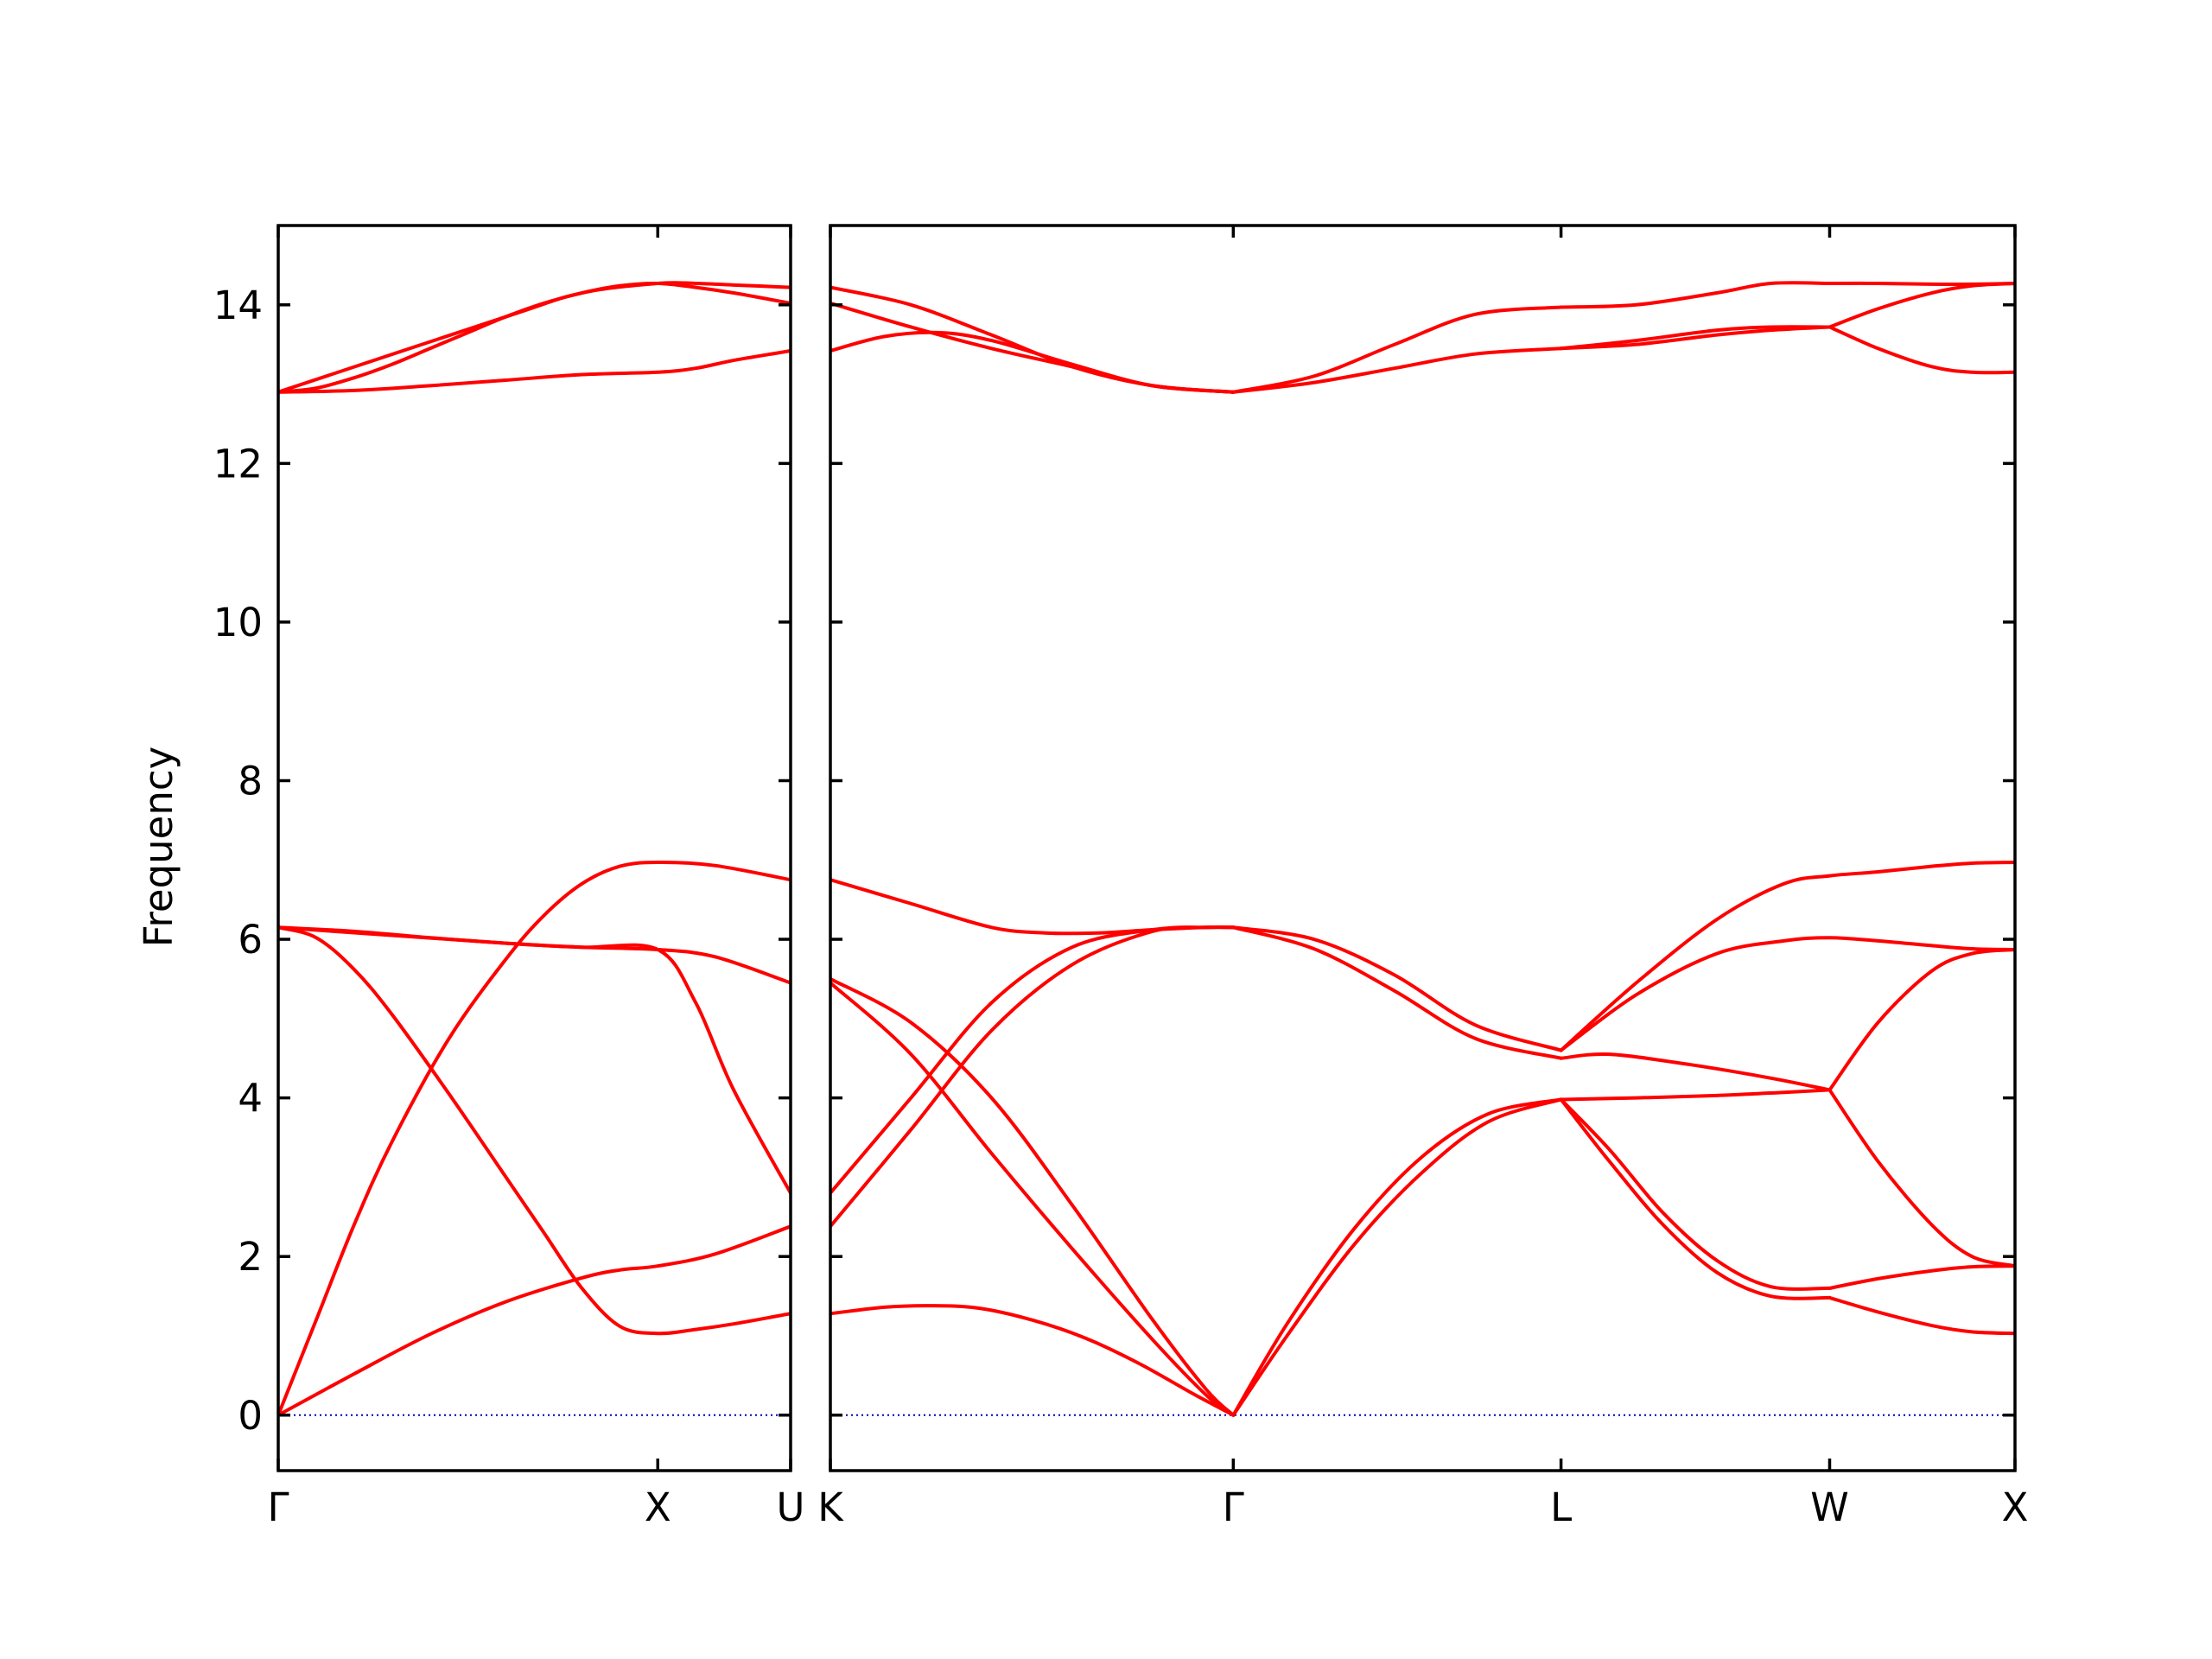 The width and height of the screenshot is (2212, 1659). I want to click on y-tick-label: 4, so click(250, 1099).